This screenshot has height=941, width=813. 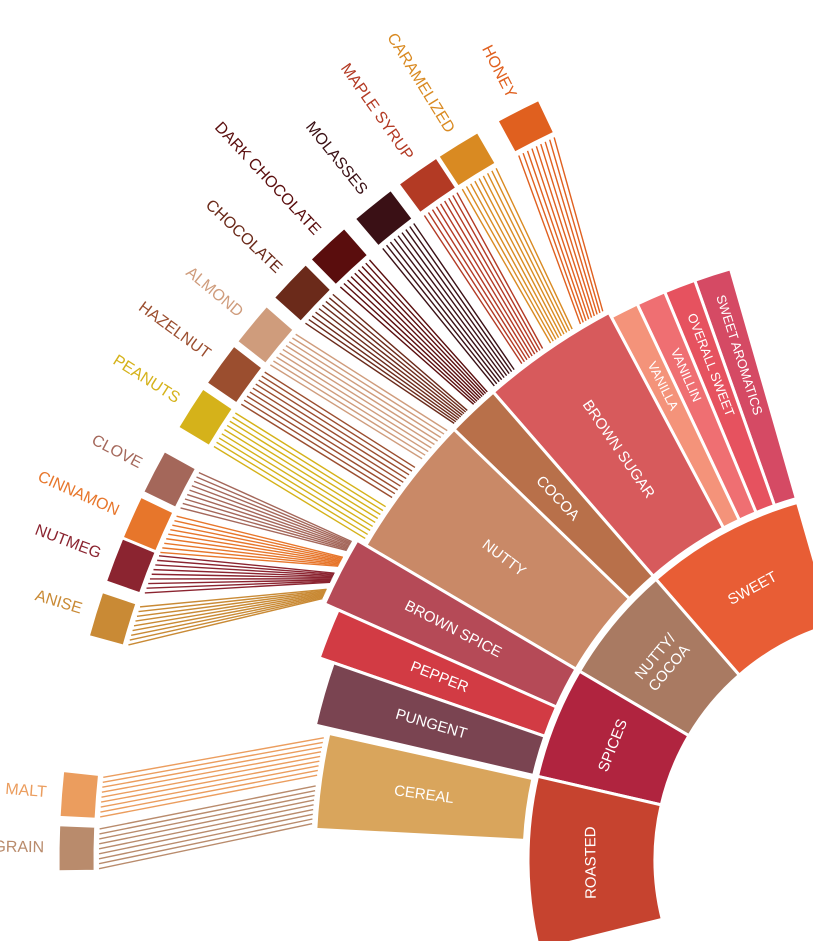 What do you see at coordinates (498, 72) in the screenshot?
I see `leaf-label: HONEY` at bounding box center [498, 72].